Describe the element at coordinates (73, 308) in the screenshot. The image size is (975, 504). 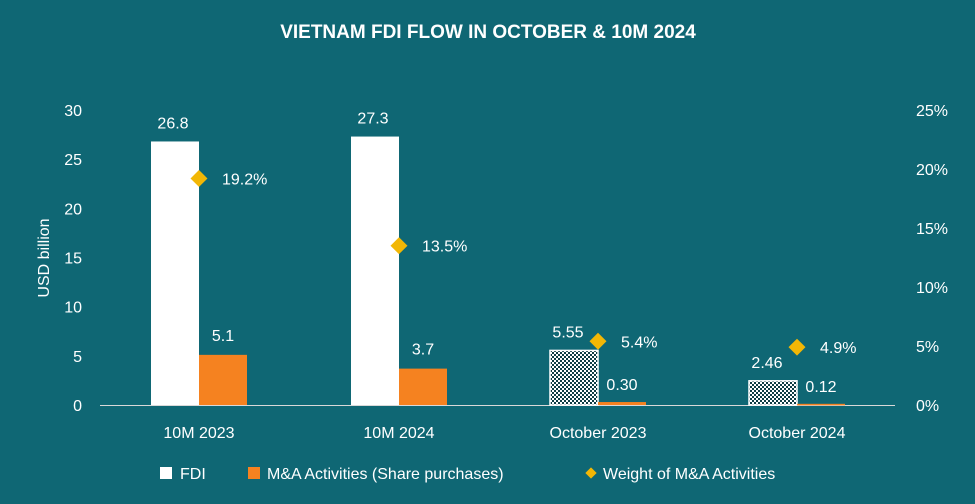
I see `y-tick-label: 10` at that location.